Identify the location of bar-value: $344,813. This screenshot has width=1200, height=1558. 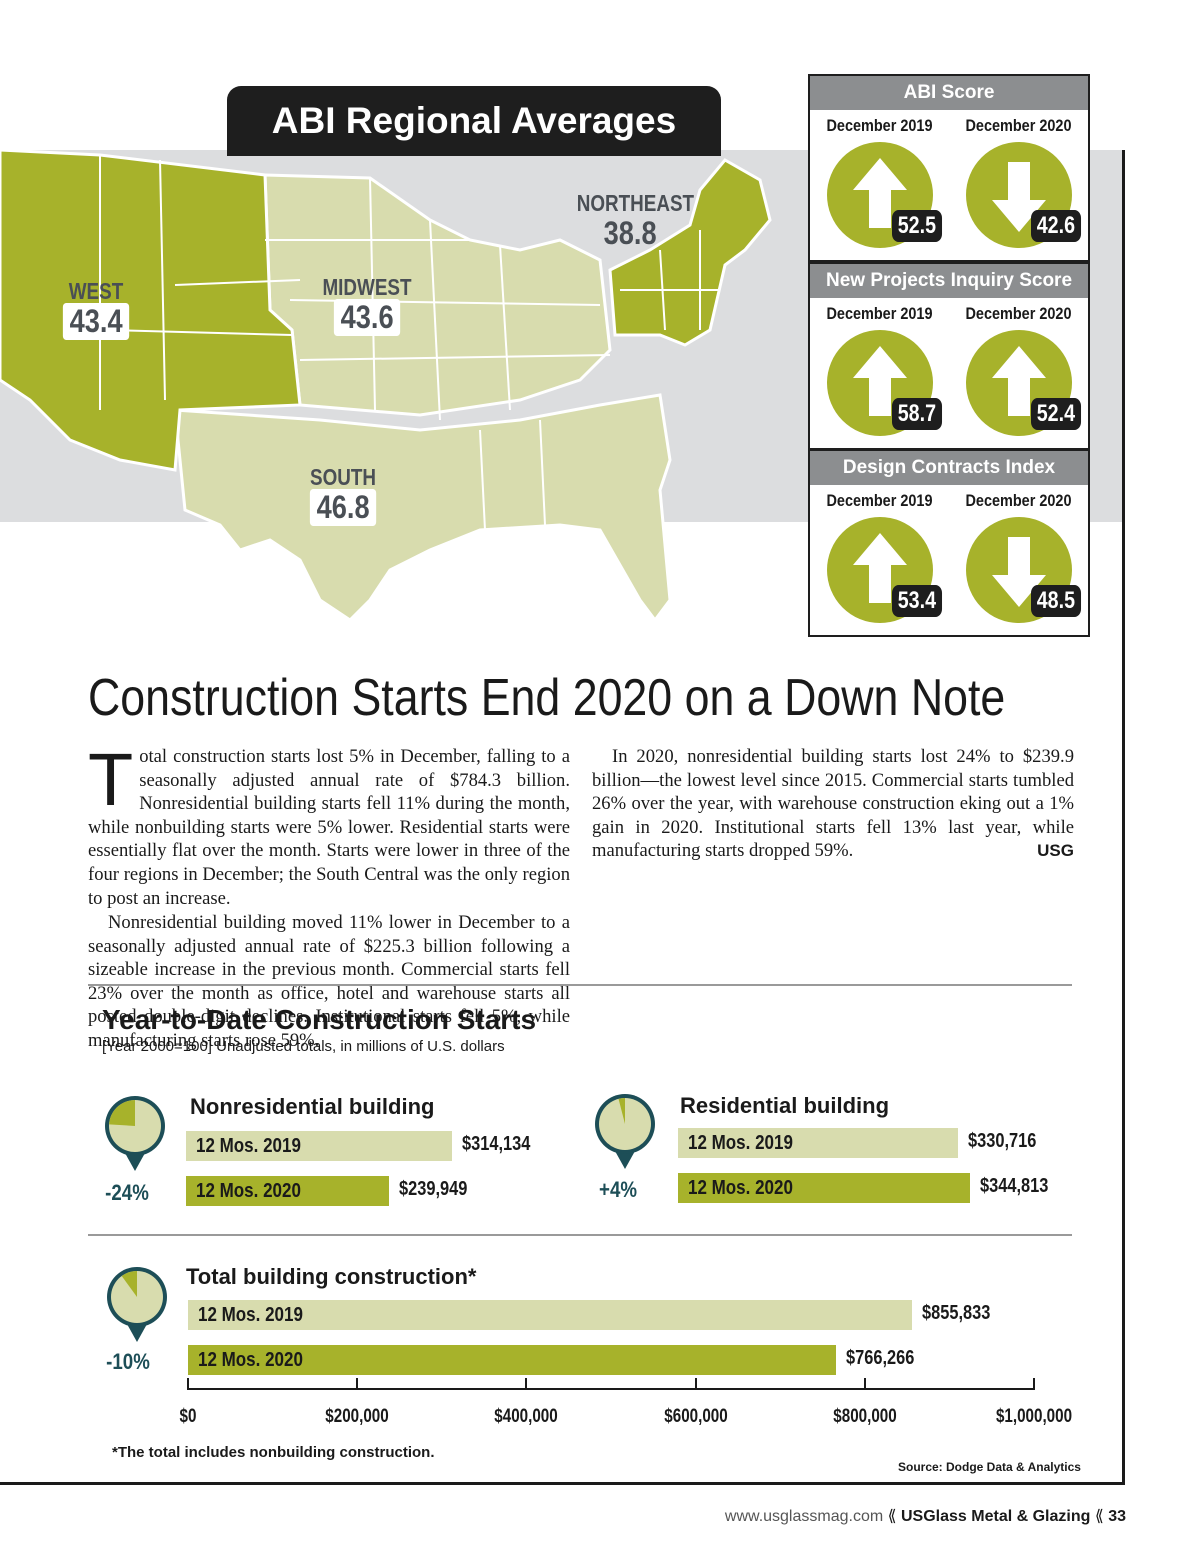
(1014, 1186).